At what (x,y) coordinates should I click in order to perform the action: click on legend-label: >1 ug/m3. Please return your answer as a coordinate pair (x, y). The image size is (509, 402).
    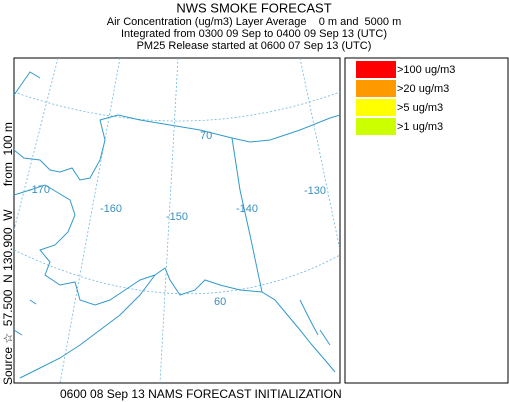
    Looking at the image, I should click on (420, 127).